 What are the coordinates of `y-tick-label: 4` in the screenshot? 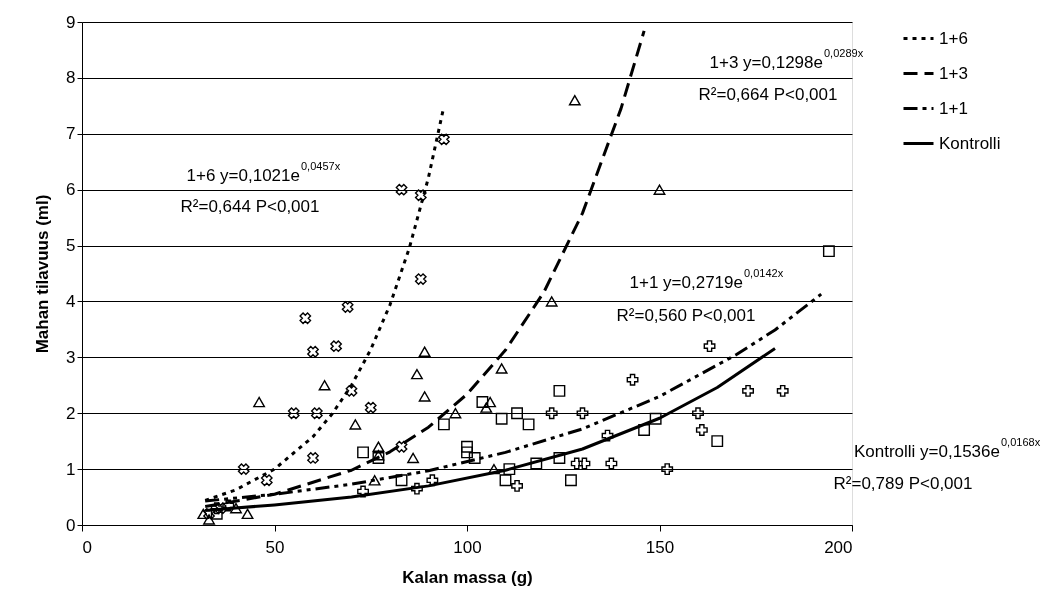 It's located at (71, 301).